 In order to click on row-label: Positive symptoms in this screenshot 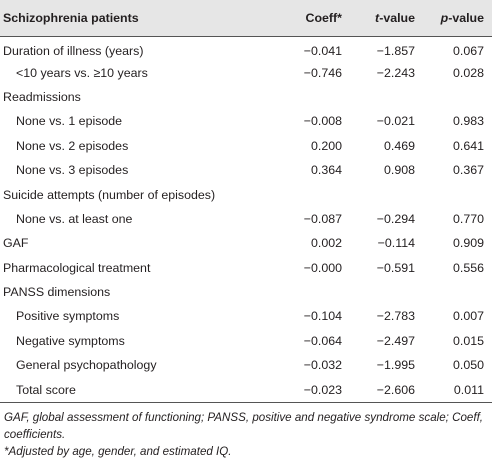, I will do `click(68, 316)`.